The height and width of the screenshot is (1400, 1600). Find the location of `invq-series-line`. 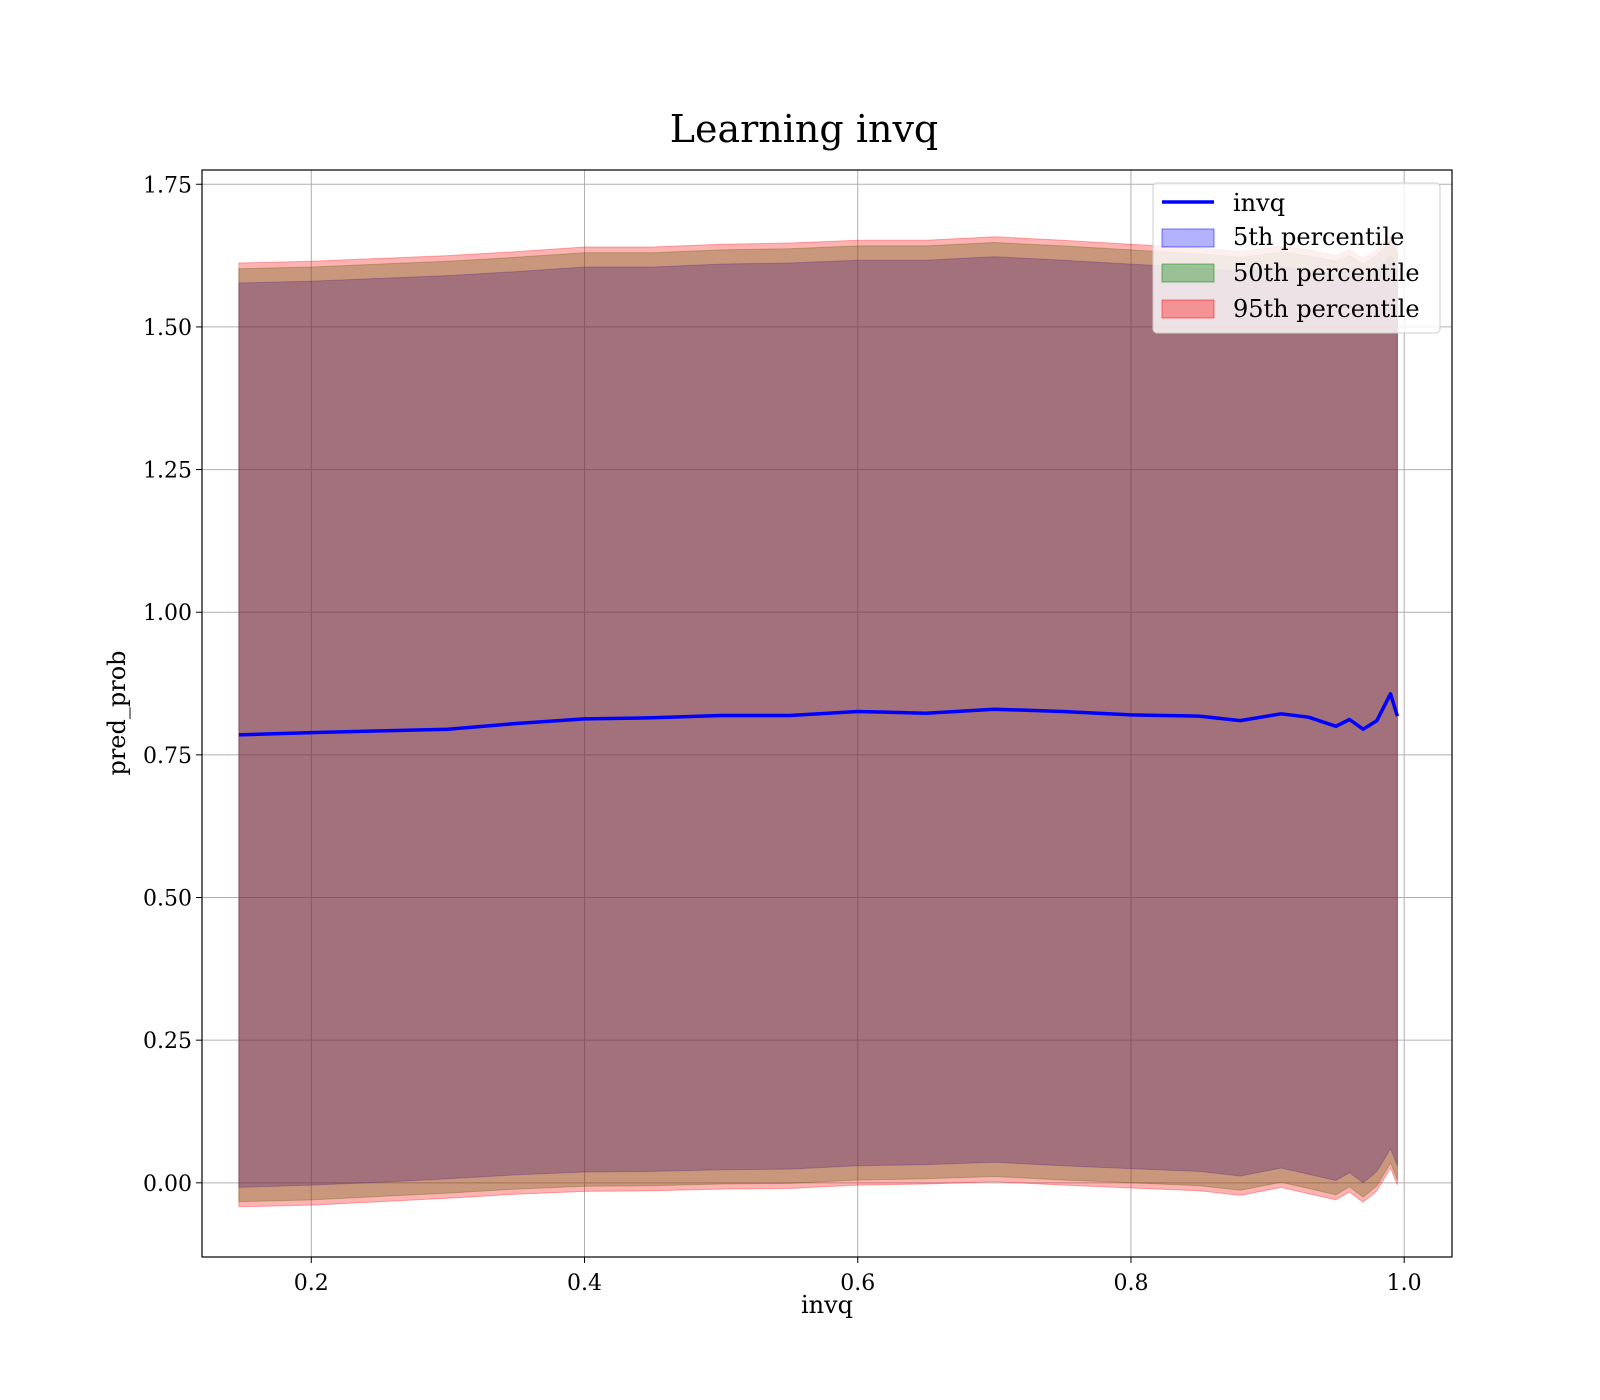

invq-series-line is located at coordinates (819, 714).